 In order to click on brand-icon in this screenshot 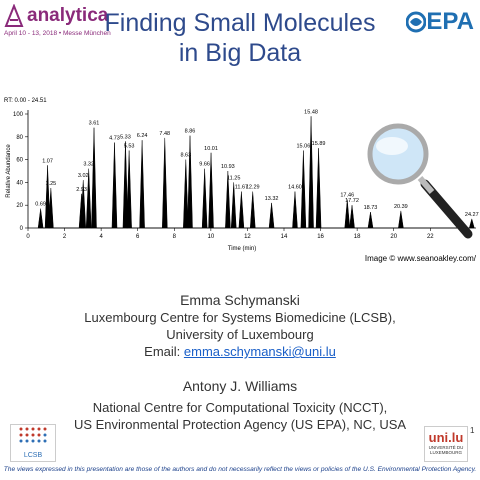, I will do `click(14, 15)`.